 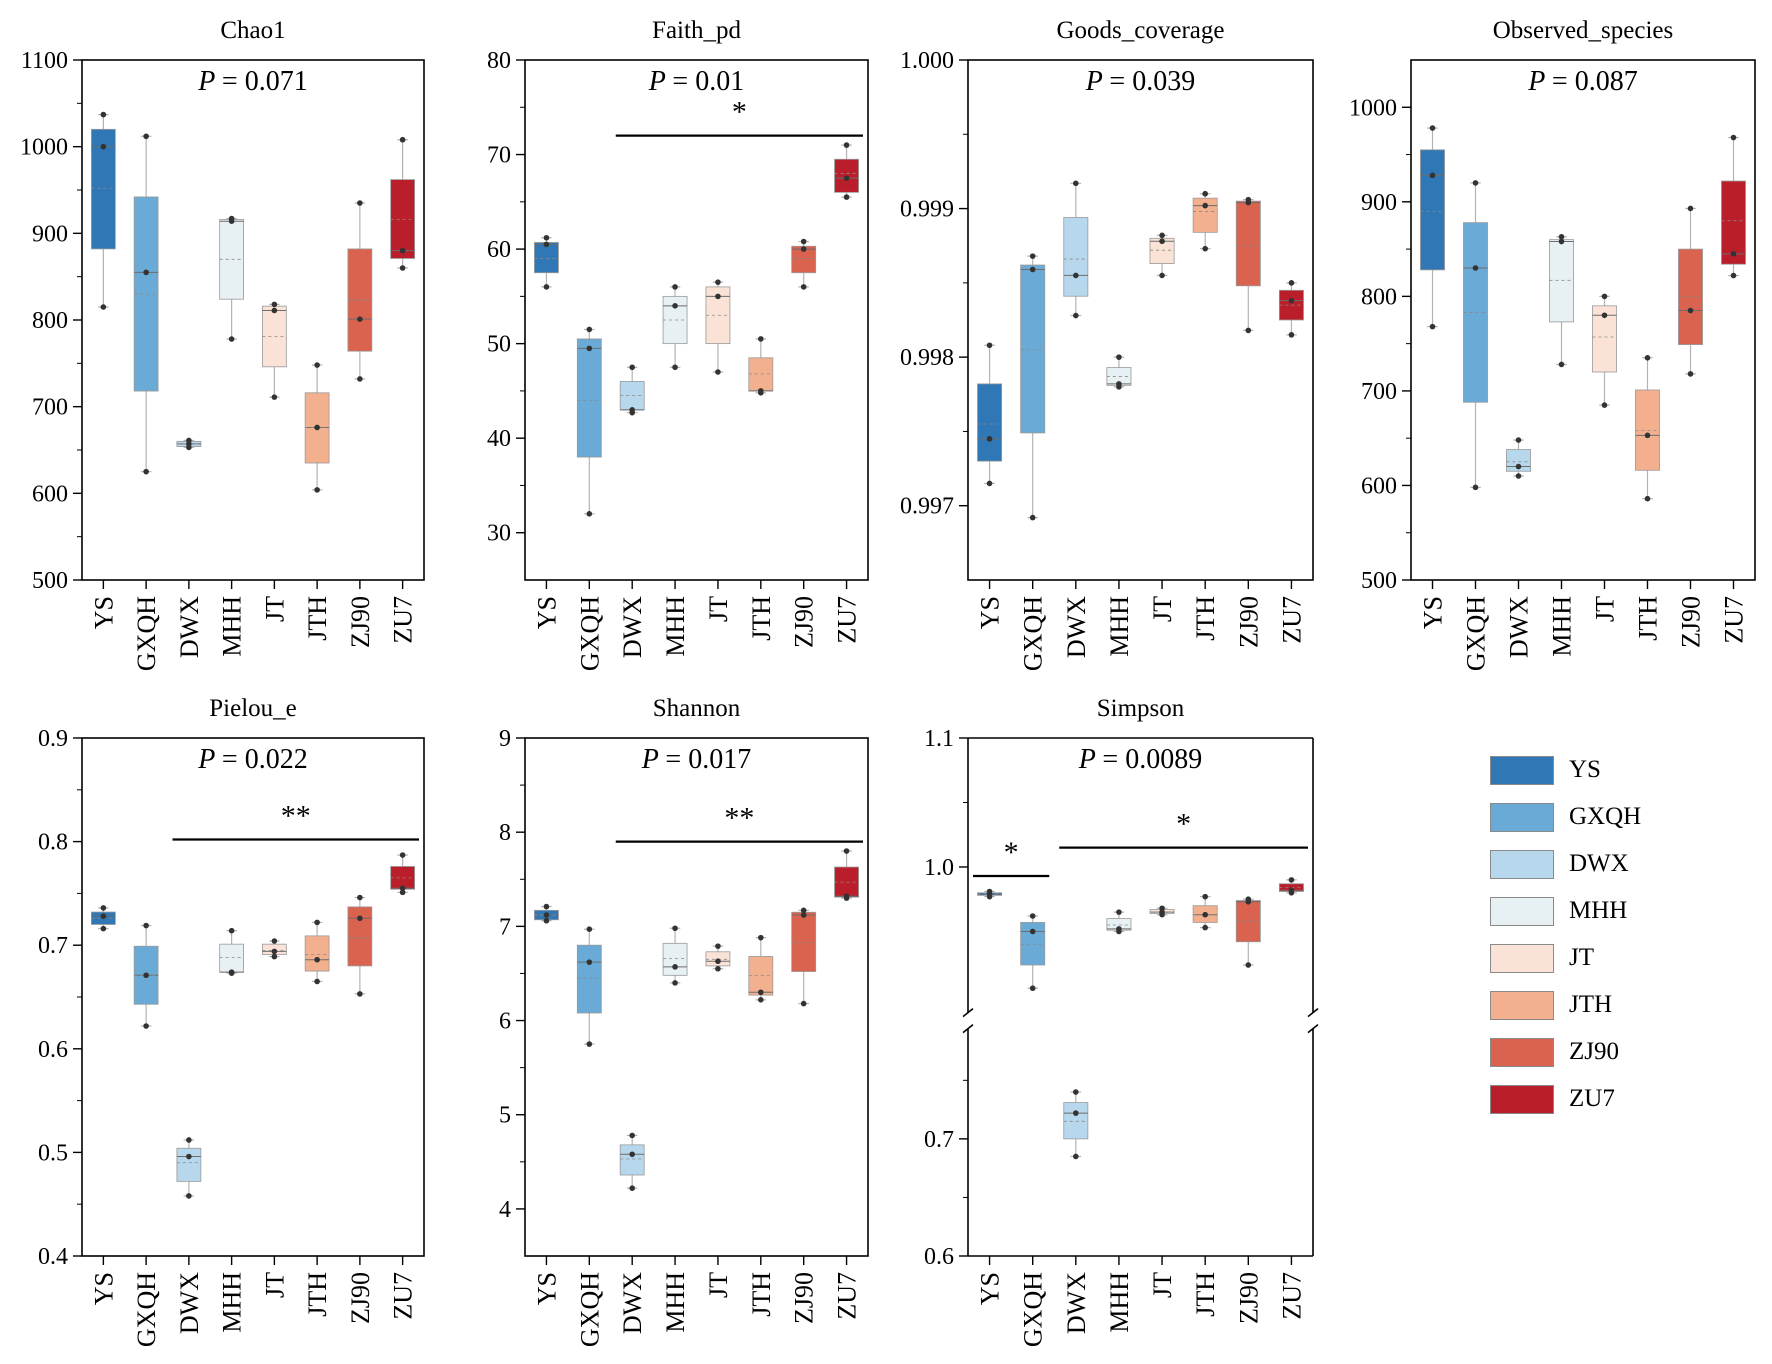 What do you see at coordinates (1583, 30) in the screenshot?
I see `panel-title-observed-species: Observed_species` at bounding box center [1583, 30].